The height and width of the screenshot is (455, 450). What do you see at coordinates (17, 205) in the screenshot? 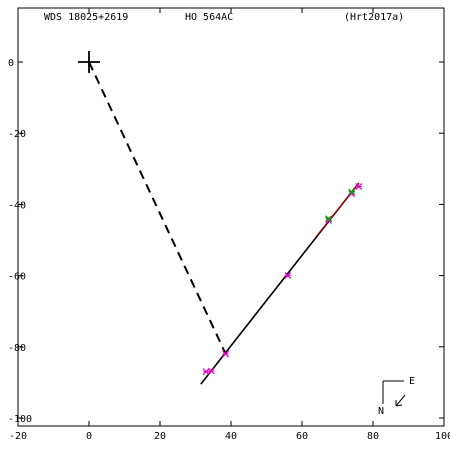
I see `y-tick-label: -40` at bounding box center [17, 205].